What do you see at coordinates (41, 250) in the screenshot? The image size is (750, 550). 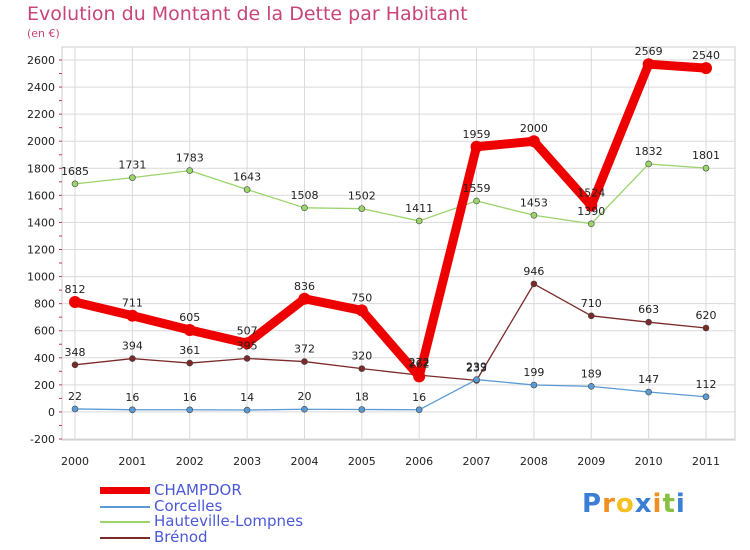 I see `y-tick-label: 1200` at bounding box center [41, 250].